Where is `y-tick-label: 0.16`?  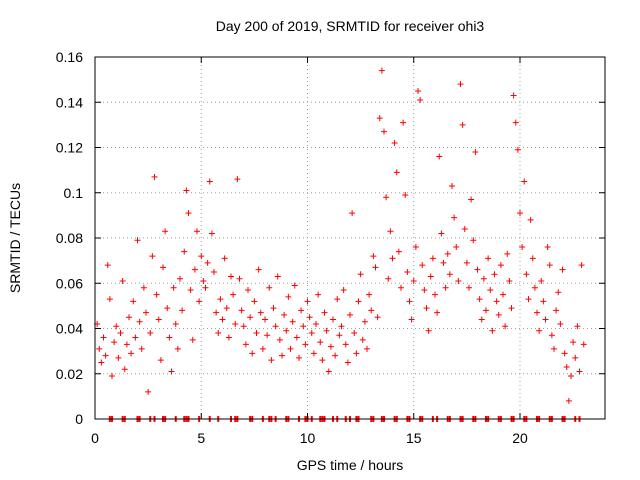 y-tick-label: 0.16 is located at coordinates (69, 57).